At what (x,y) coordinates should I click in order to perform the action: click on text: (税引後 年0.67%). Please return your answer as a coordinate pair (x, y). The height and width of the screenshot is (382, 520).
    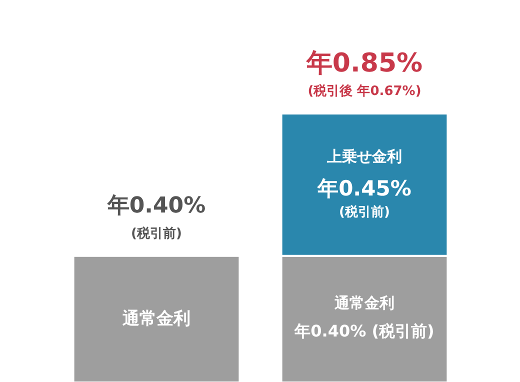
    Looking at the image, I should click on (365, 90).